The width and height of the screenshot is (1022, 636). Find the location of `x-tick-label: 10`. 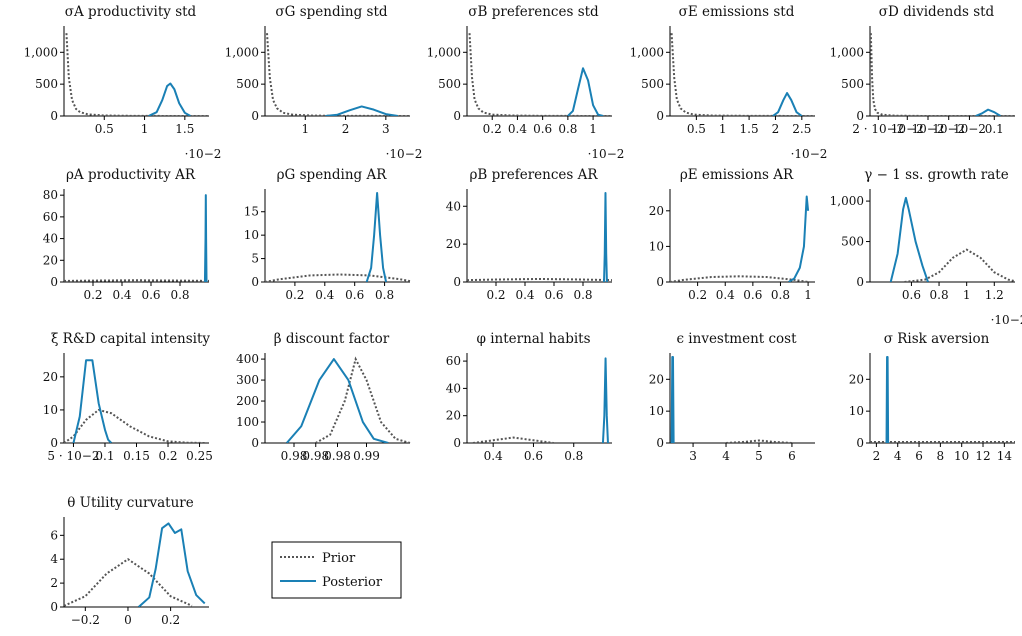

x-tick-label: 10 is located at coordinates (961, 456).